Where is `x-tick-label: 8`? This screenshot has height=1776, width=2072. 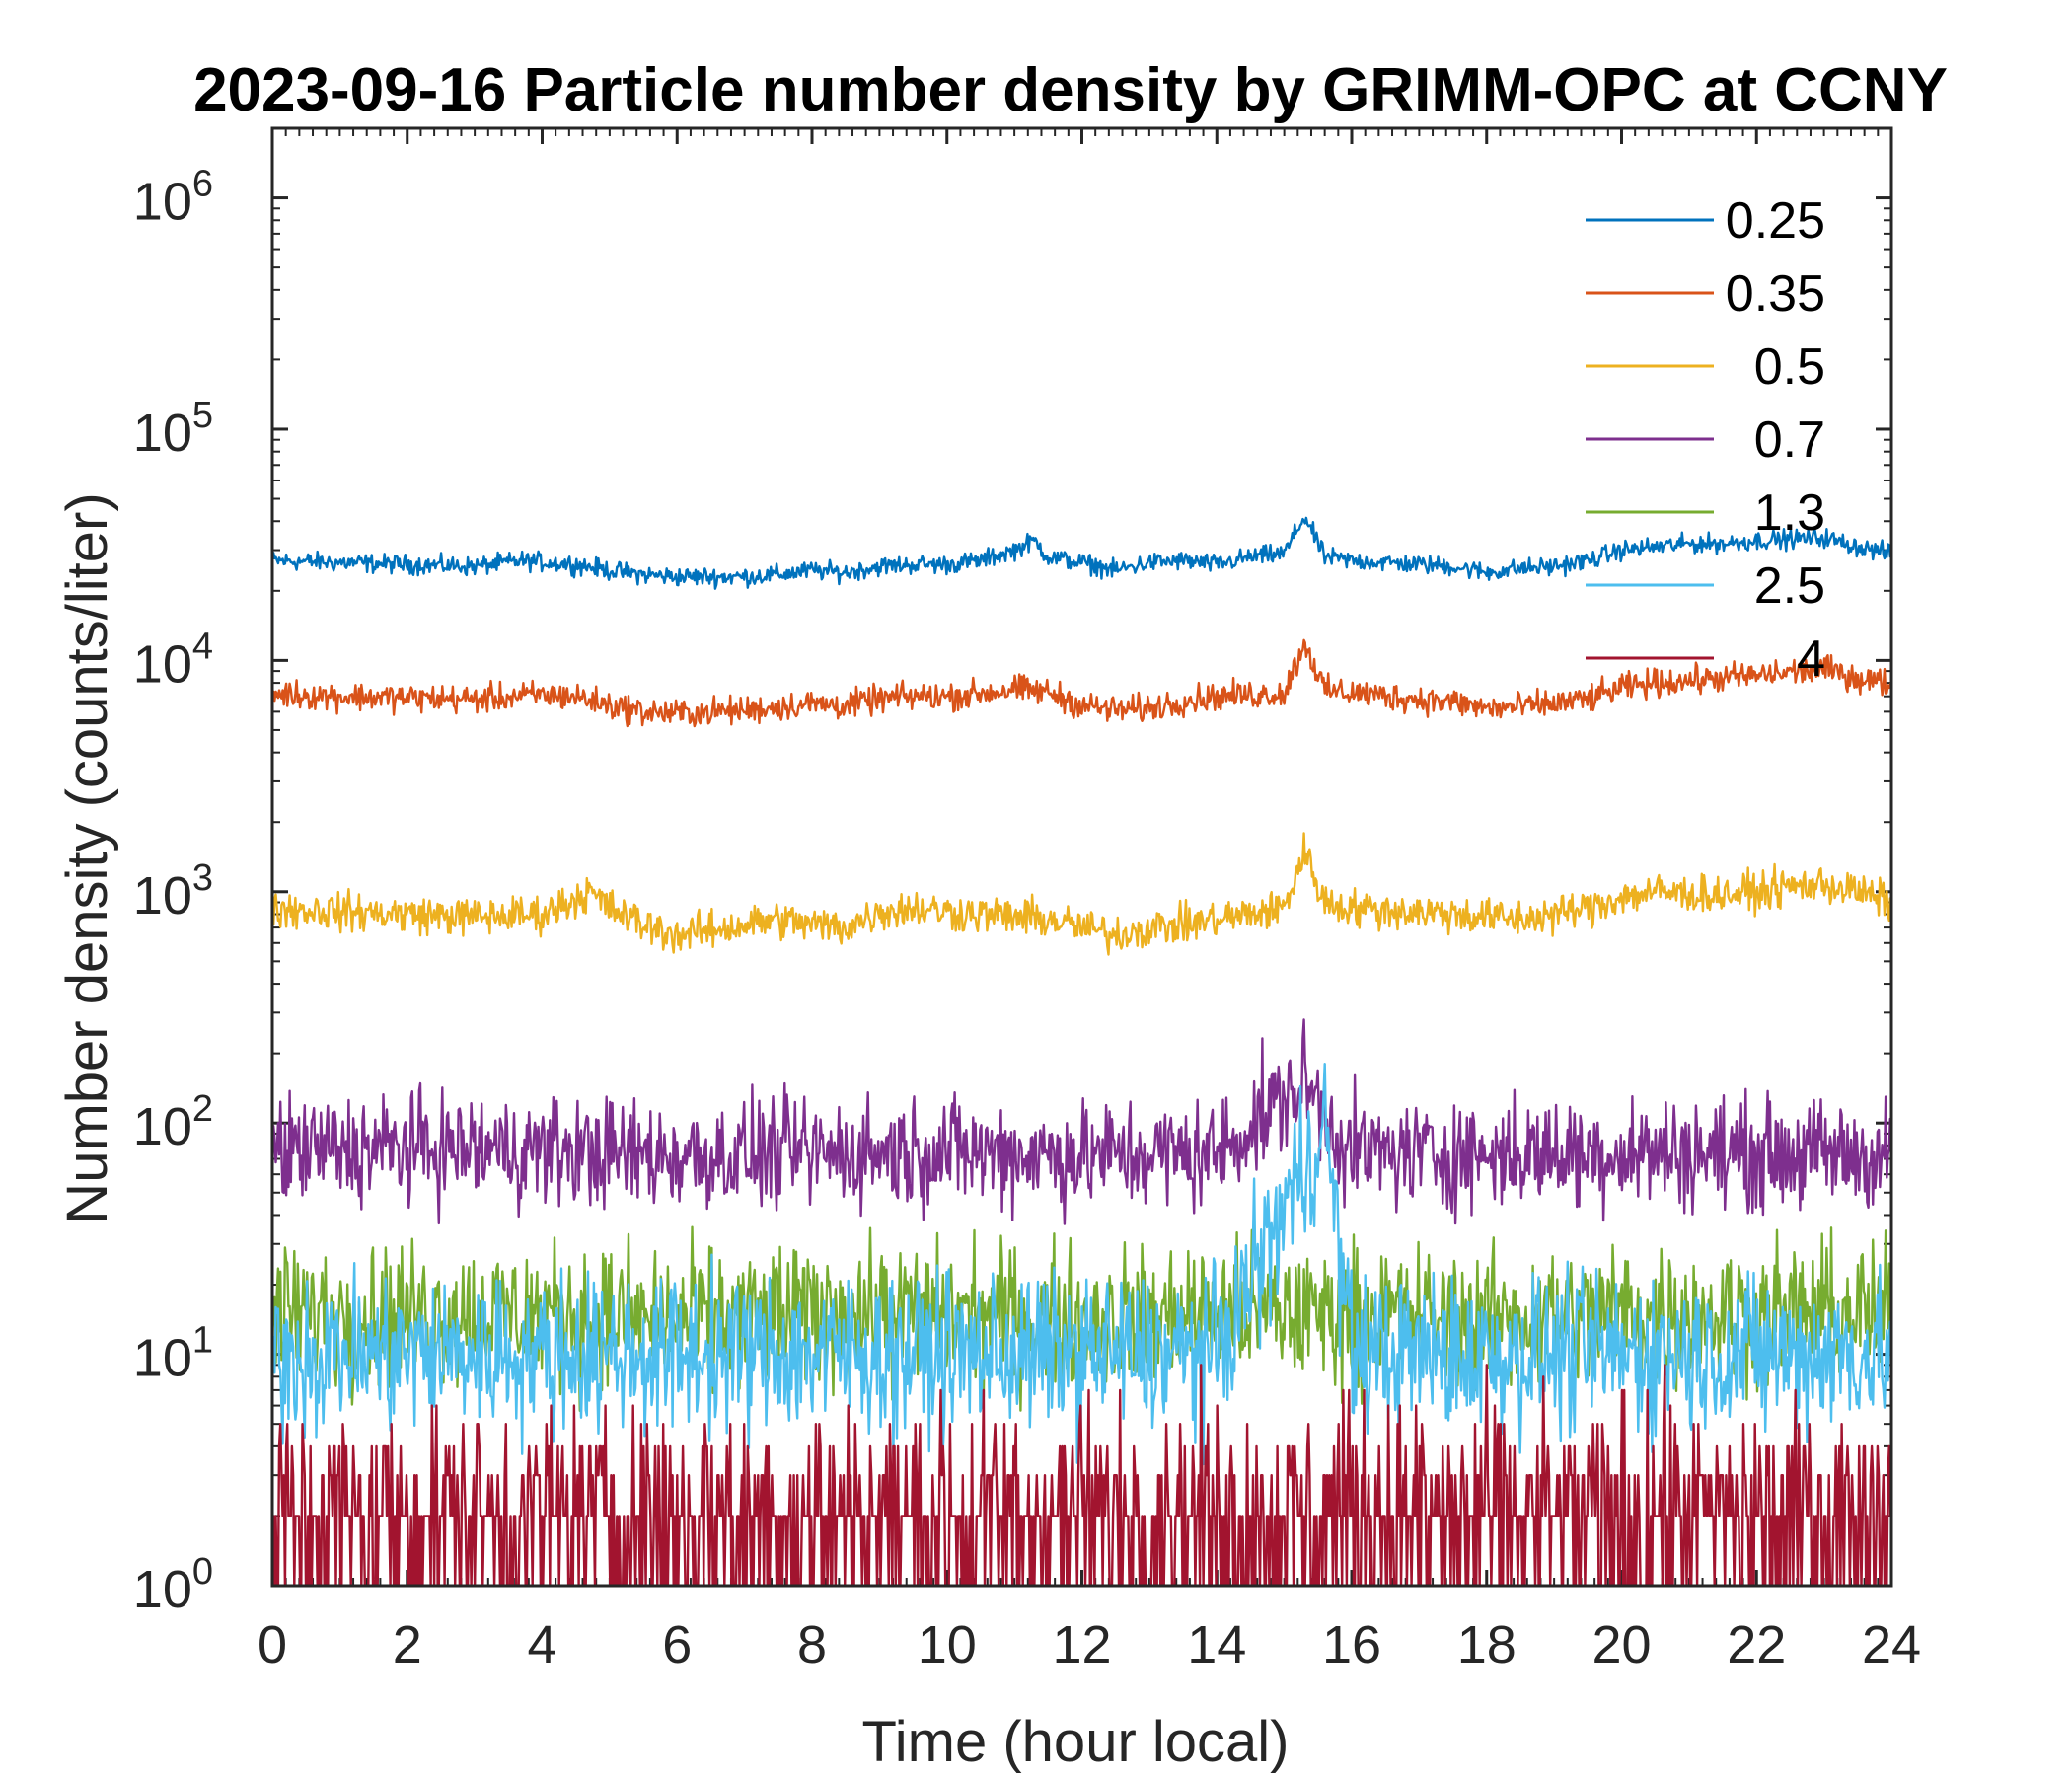 x-tick-label: 8 is located at coordinates (812, 1645).